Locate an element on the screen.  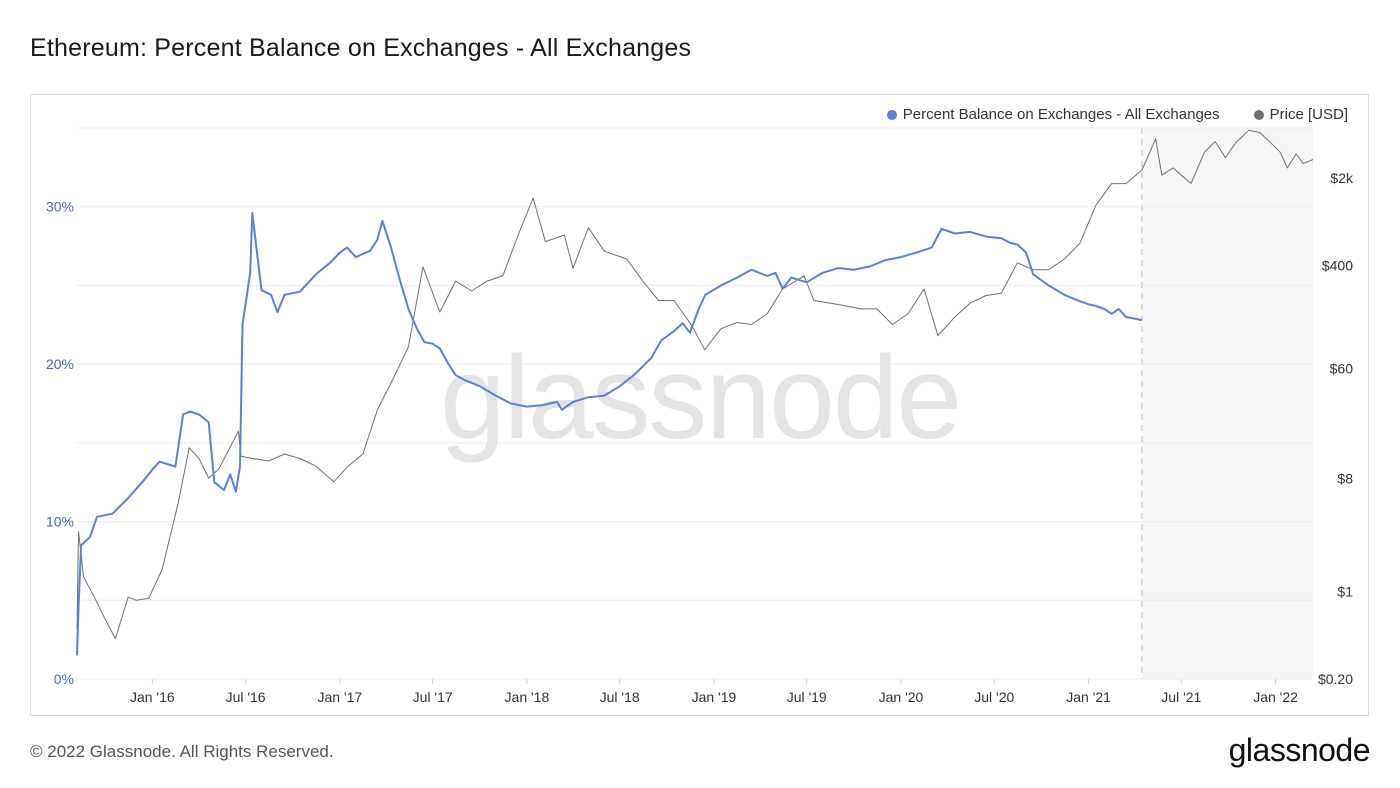
x-tick-label: Jan '19 is located at coordinates (714, 697).